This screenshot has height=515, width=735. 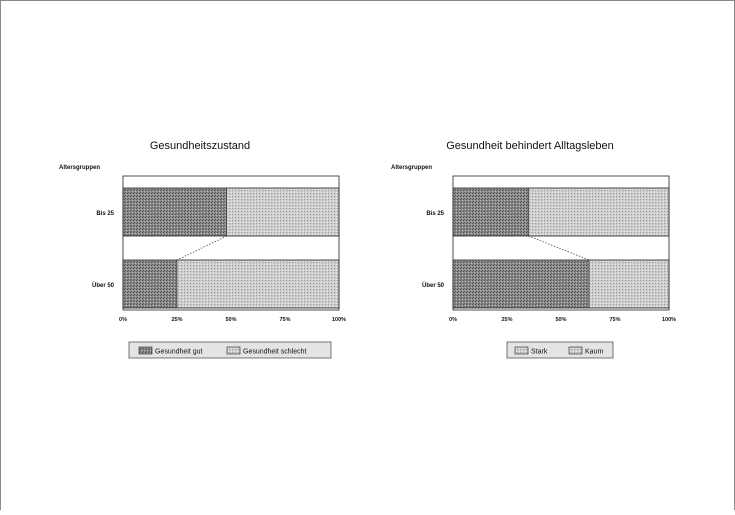 What do you see at coordinates (560, 350) in the screenshot?
I see `legend: Stark Kaum` at bounding box center [560, 350].